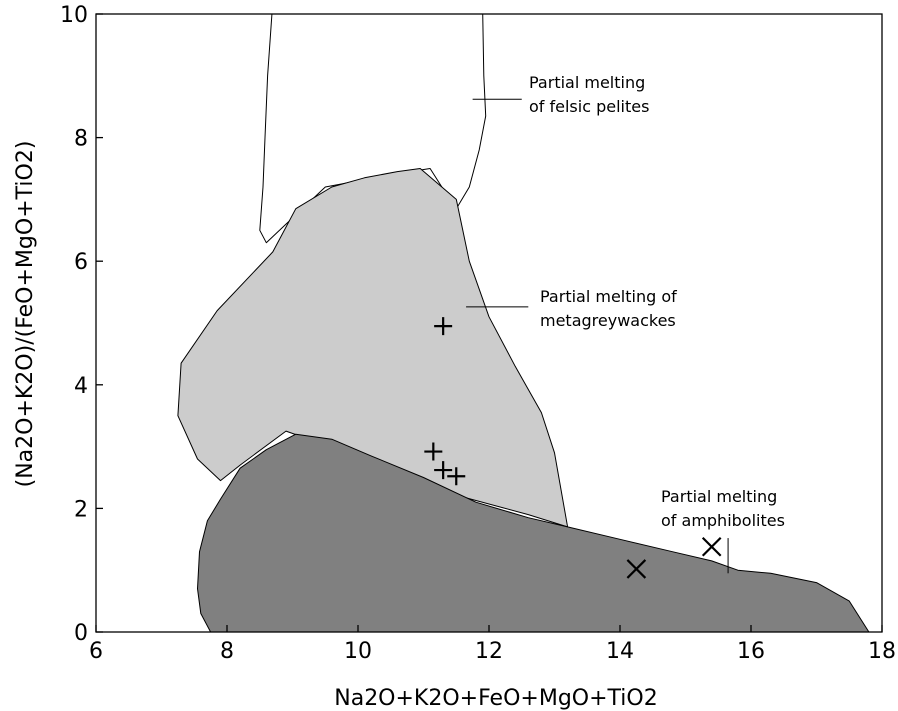 The image size is (898, 711). What do you see at coordinates (608, 308) in the screenshot?
I see `annotation-metagreywackes: Partial melting of metagreywackes` at bounding box center [608, 308].